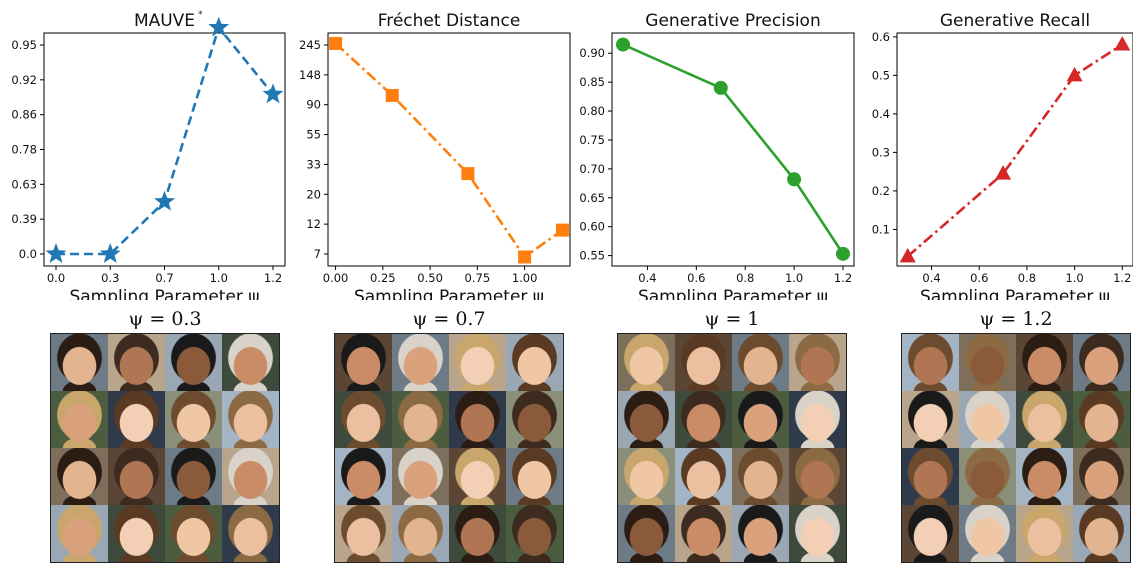 This screenshot has height=563, width=1133. What do you see at coordinates (110, 278) in the screenshot?
I see `x-tick-label: 0.3` at bounding box center [110, 278].